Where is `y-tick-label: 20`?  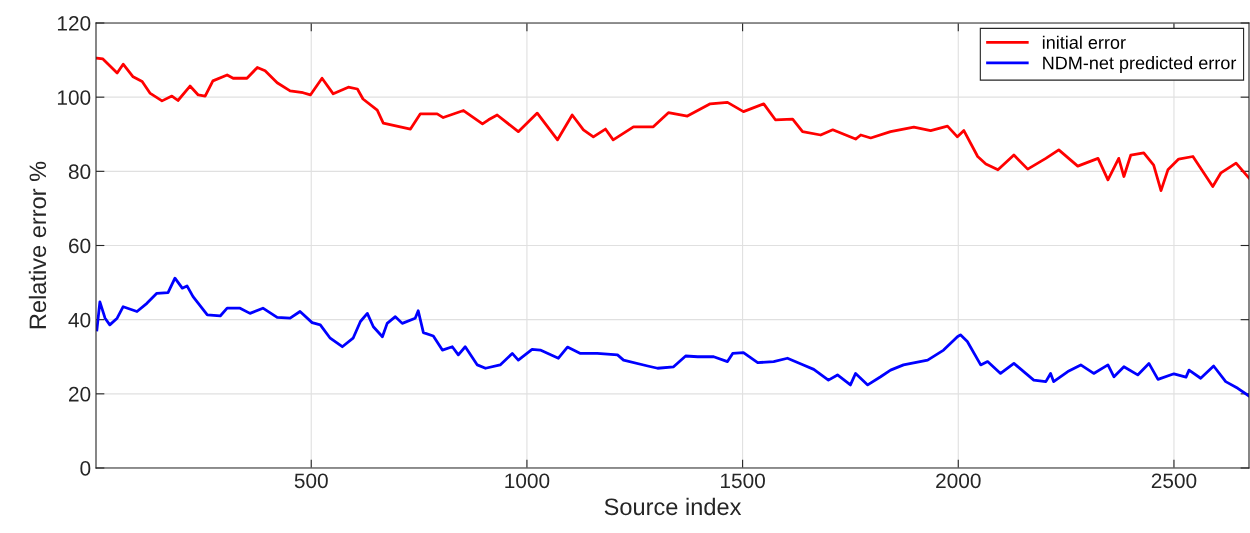
y-tick-label: 20 is located at coordinates (80, 394).